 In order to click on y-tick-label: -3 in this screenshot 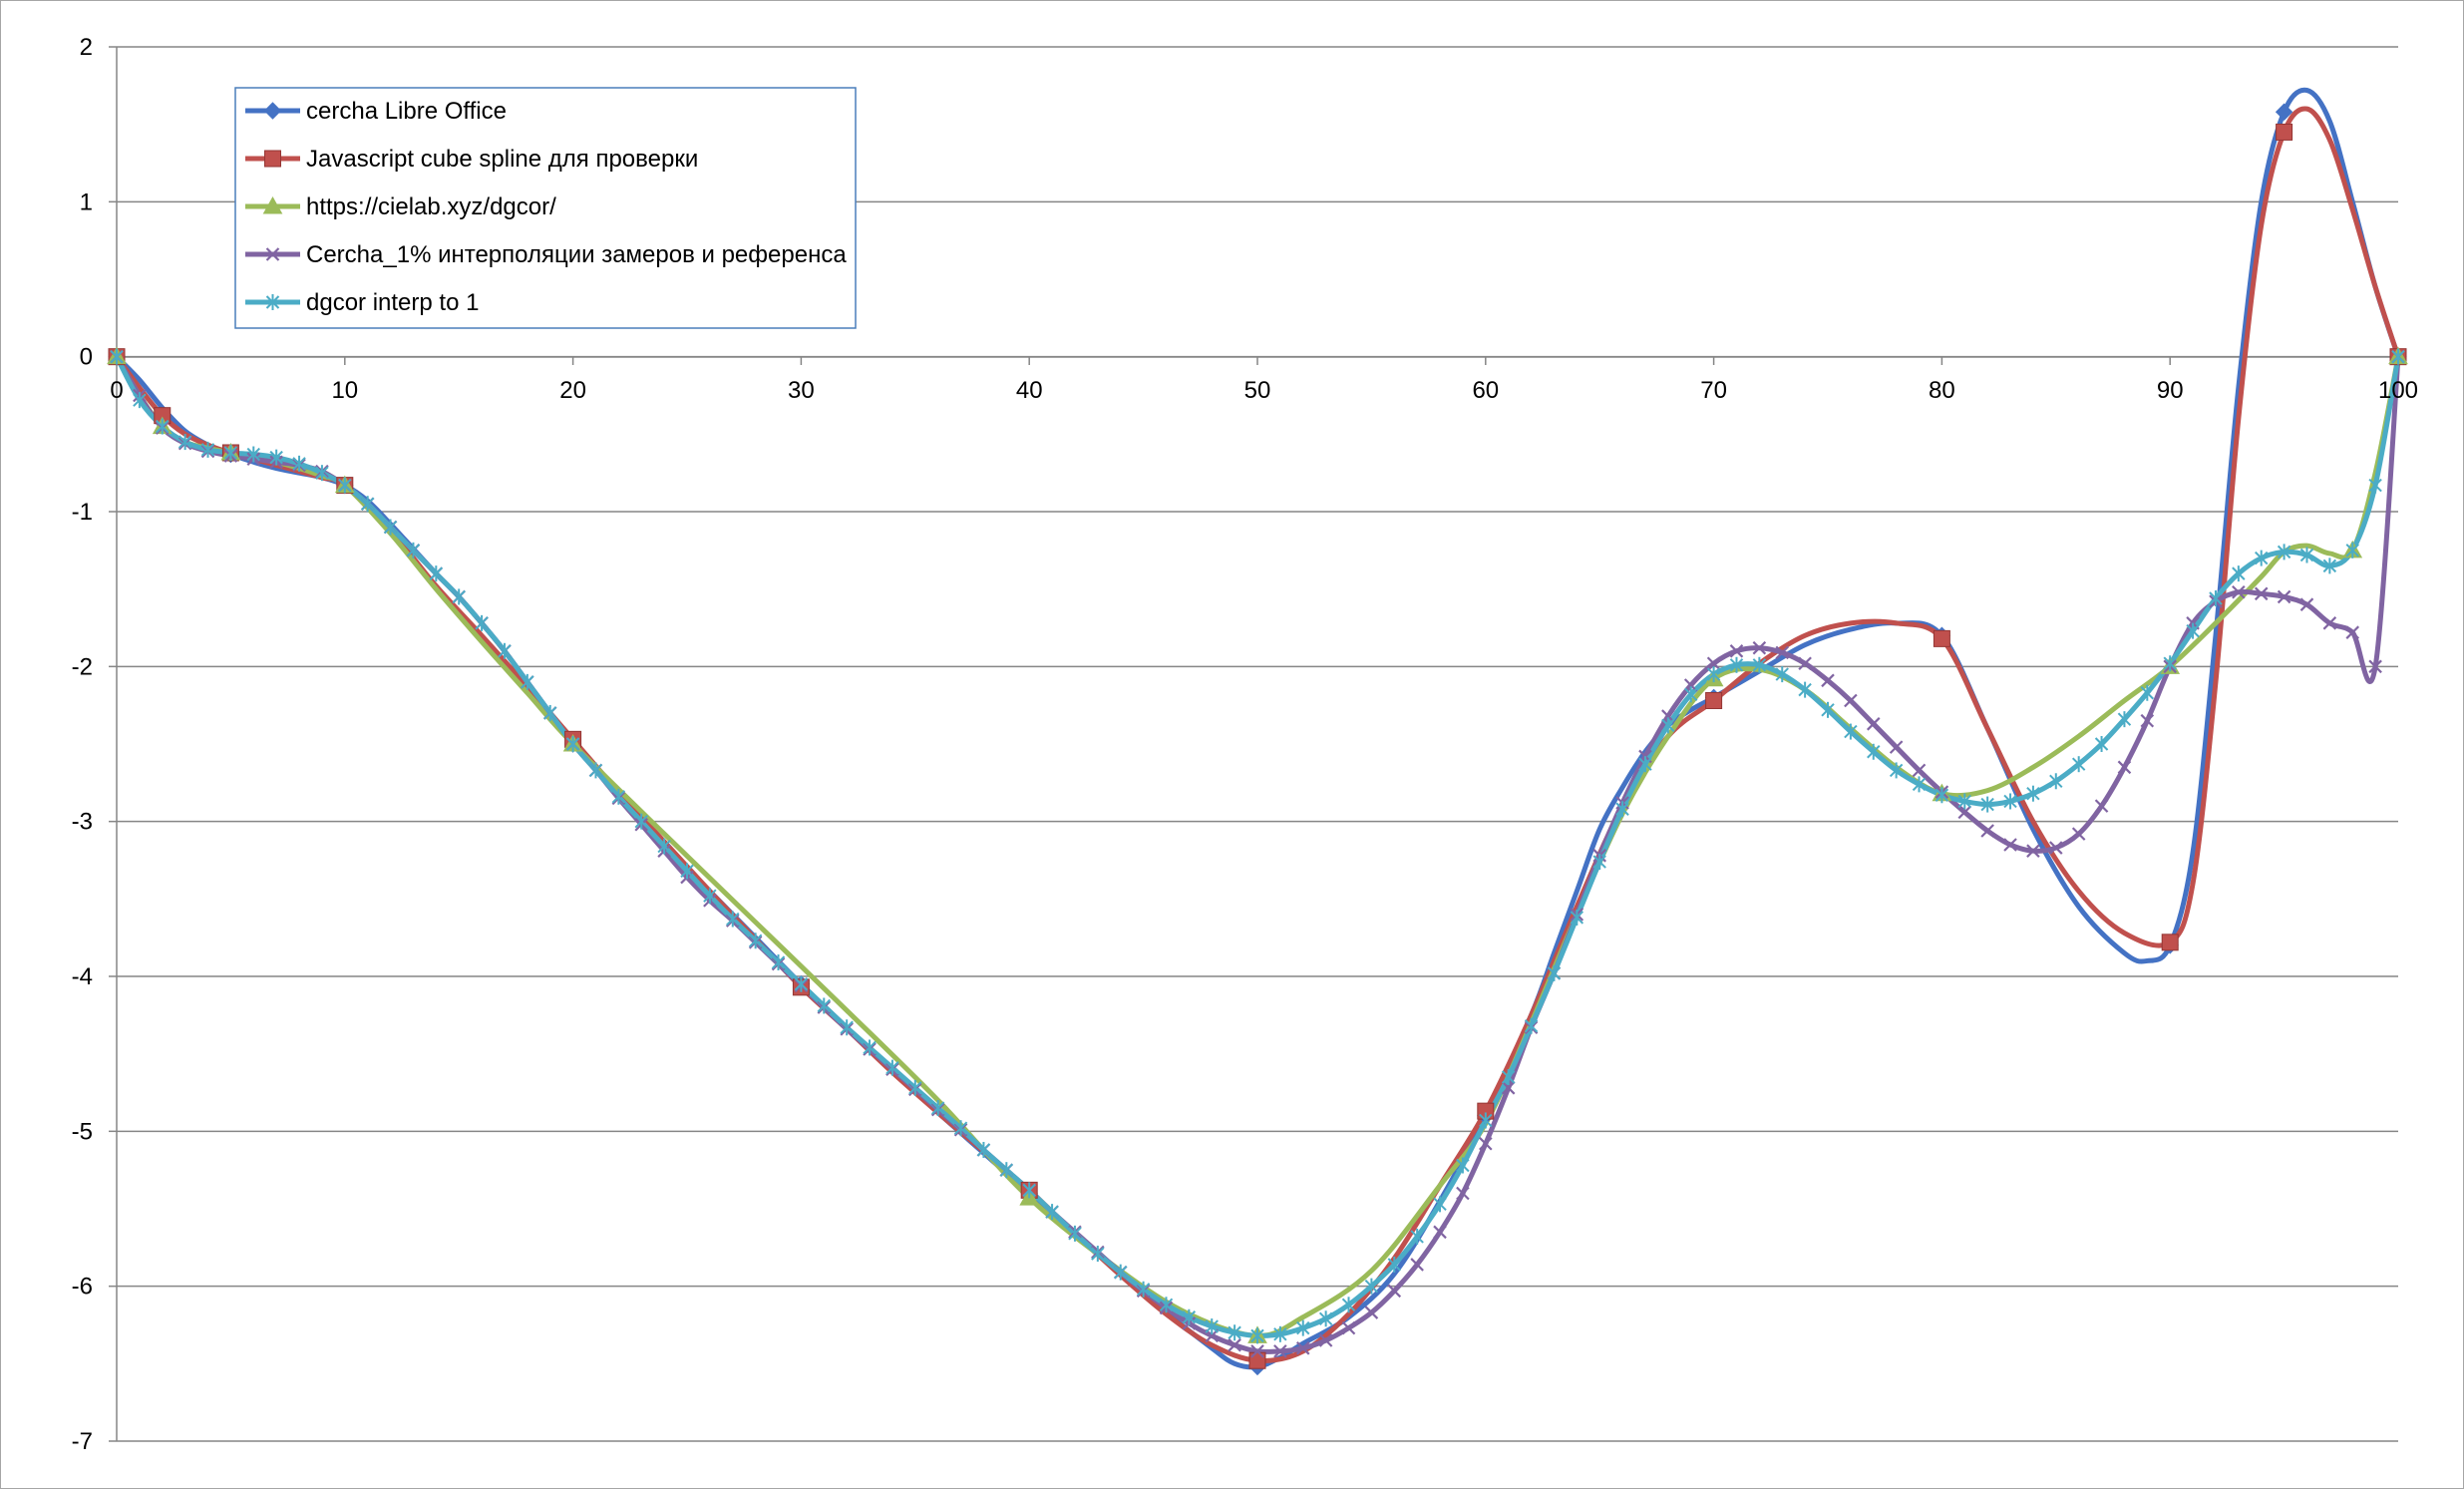, I will do `click(82, 822)`.